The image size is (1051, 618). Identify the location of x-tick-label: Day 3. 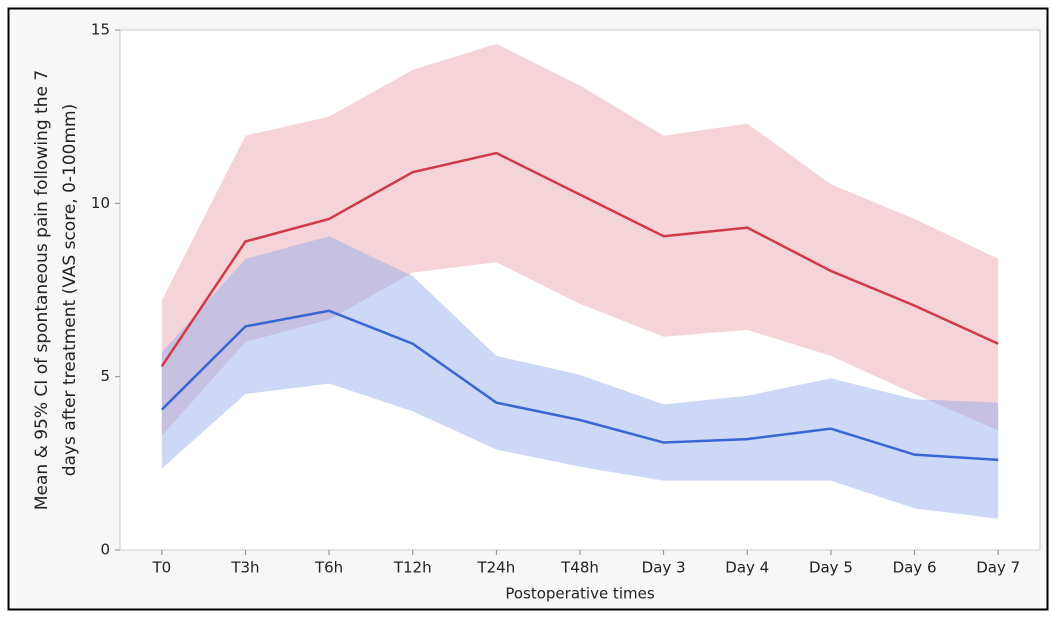
(664, 568).